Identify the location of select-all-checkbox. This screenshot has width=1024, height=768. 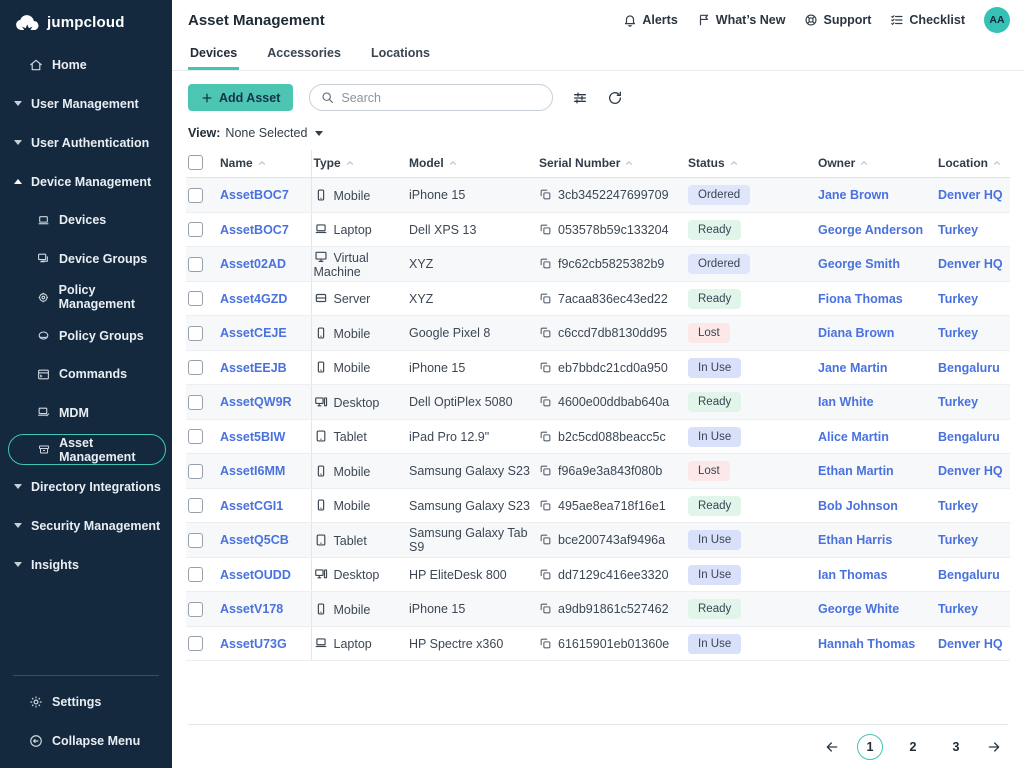
(195, 163).